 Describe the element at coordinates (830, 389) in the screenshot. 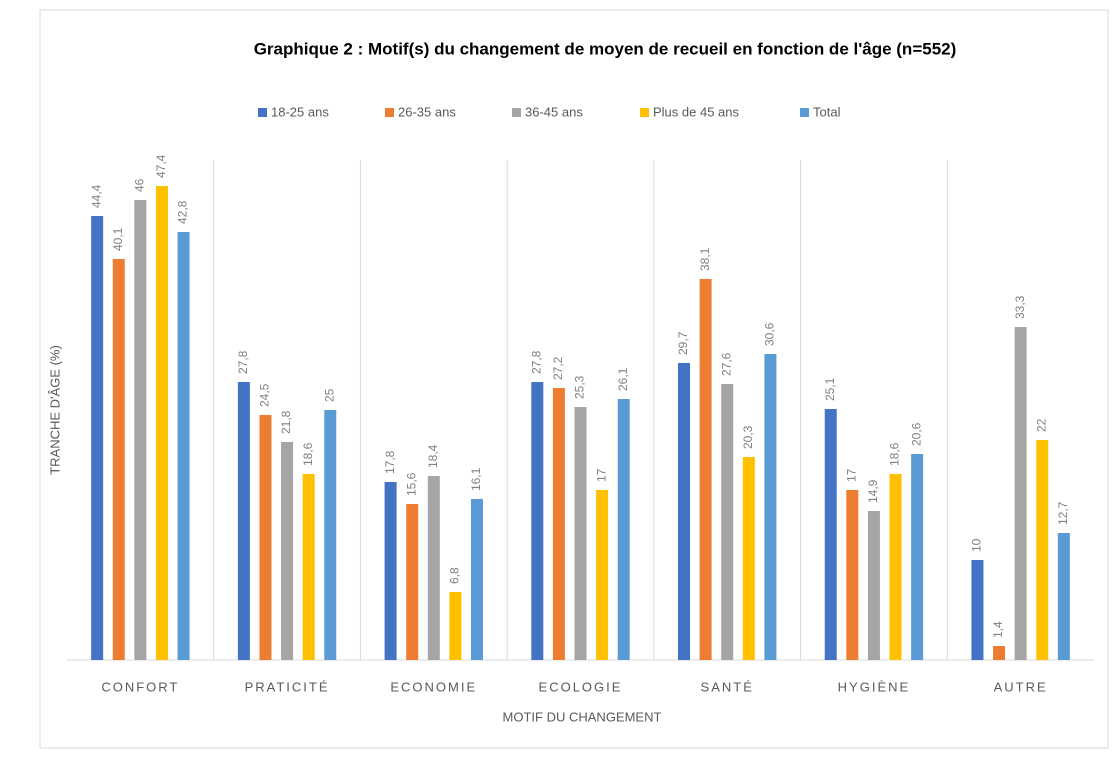

I see `value-label: 25,1` at that location.